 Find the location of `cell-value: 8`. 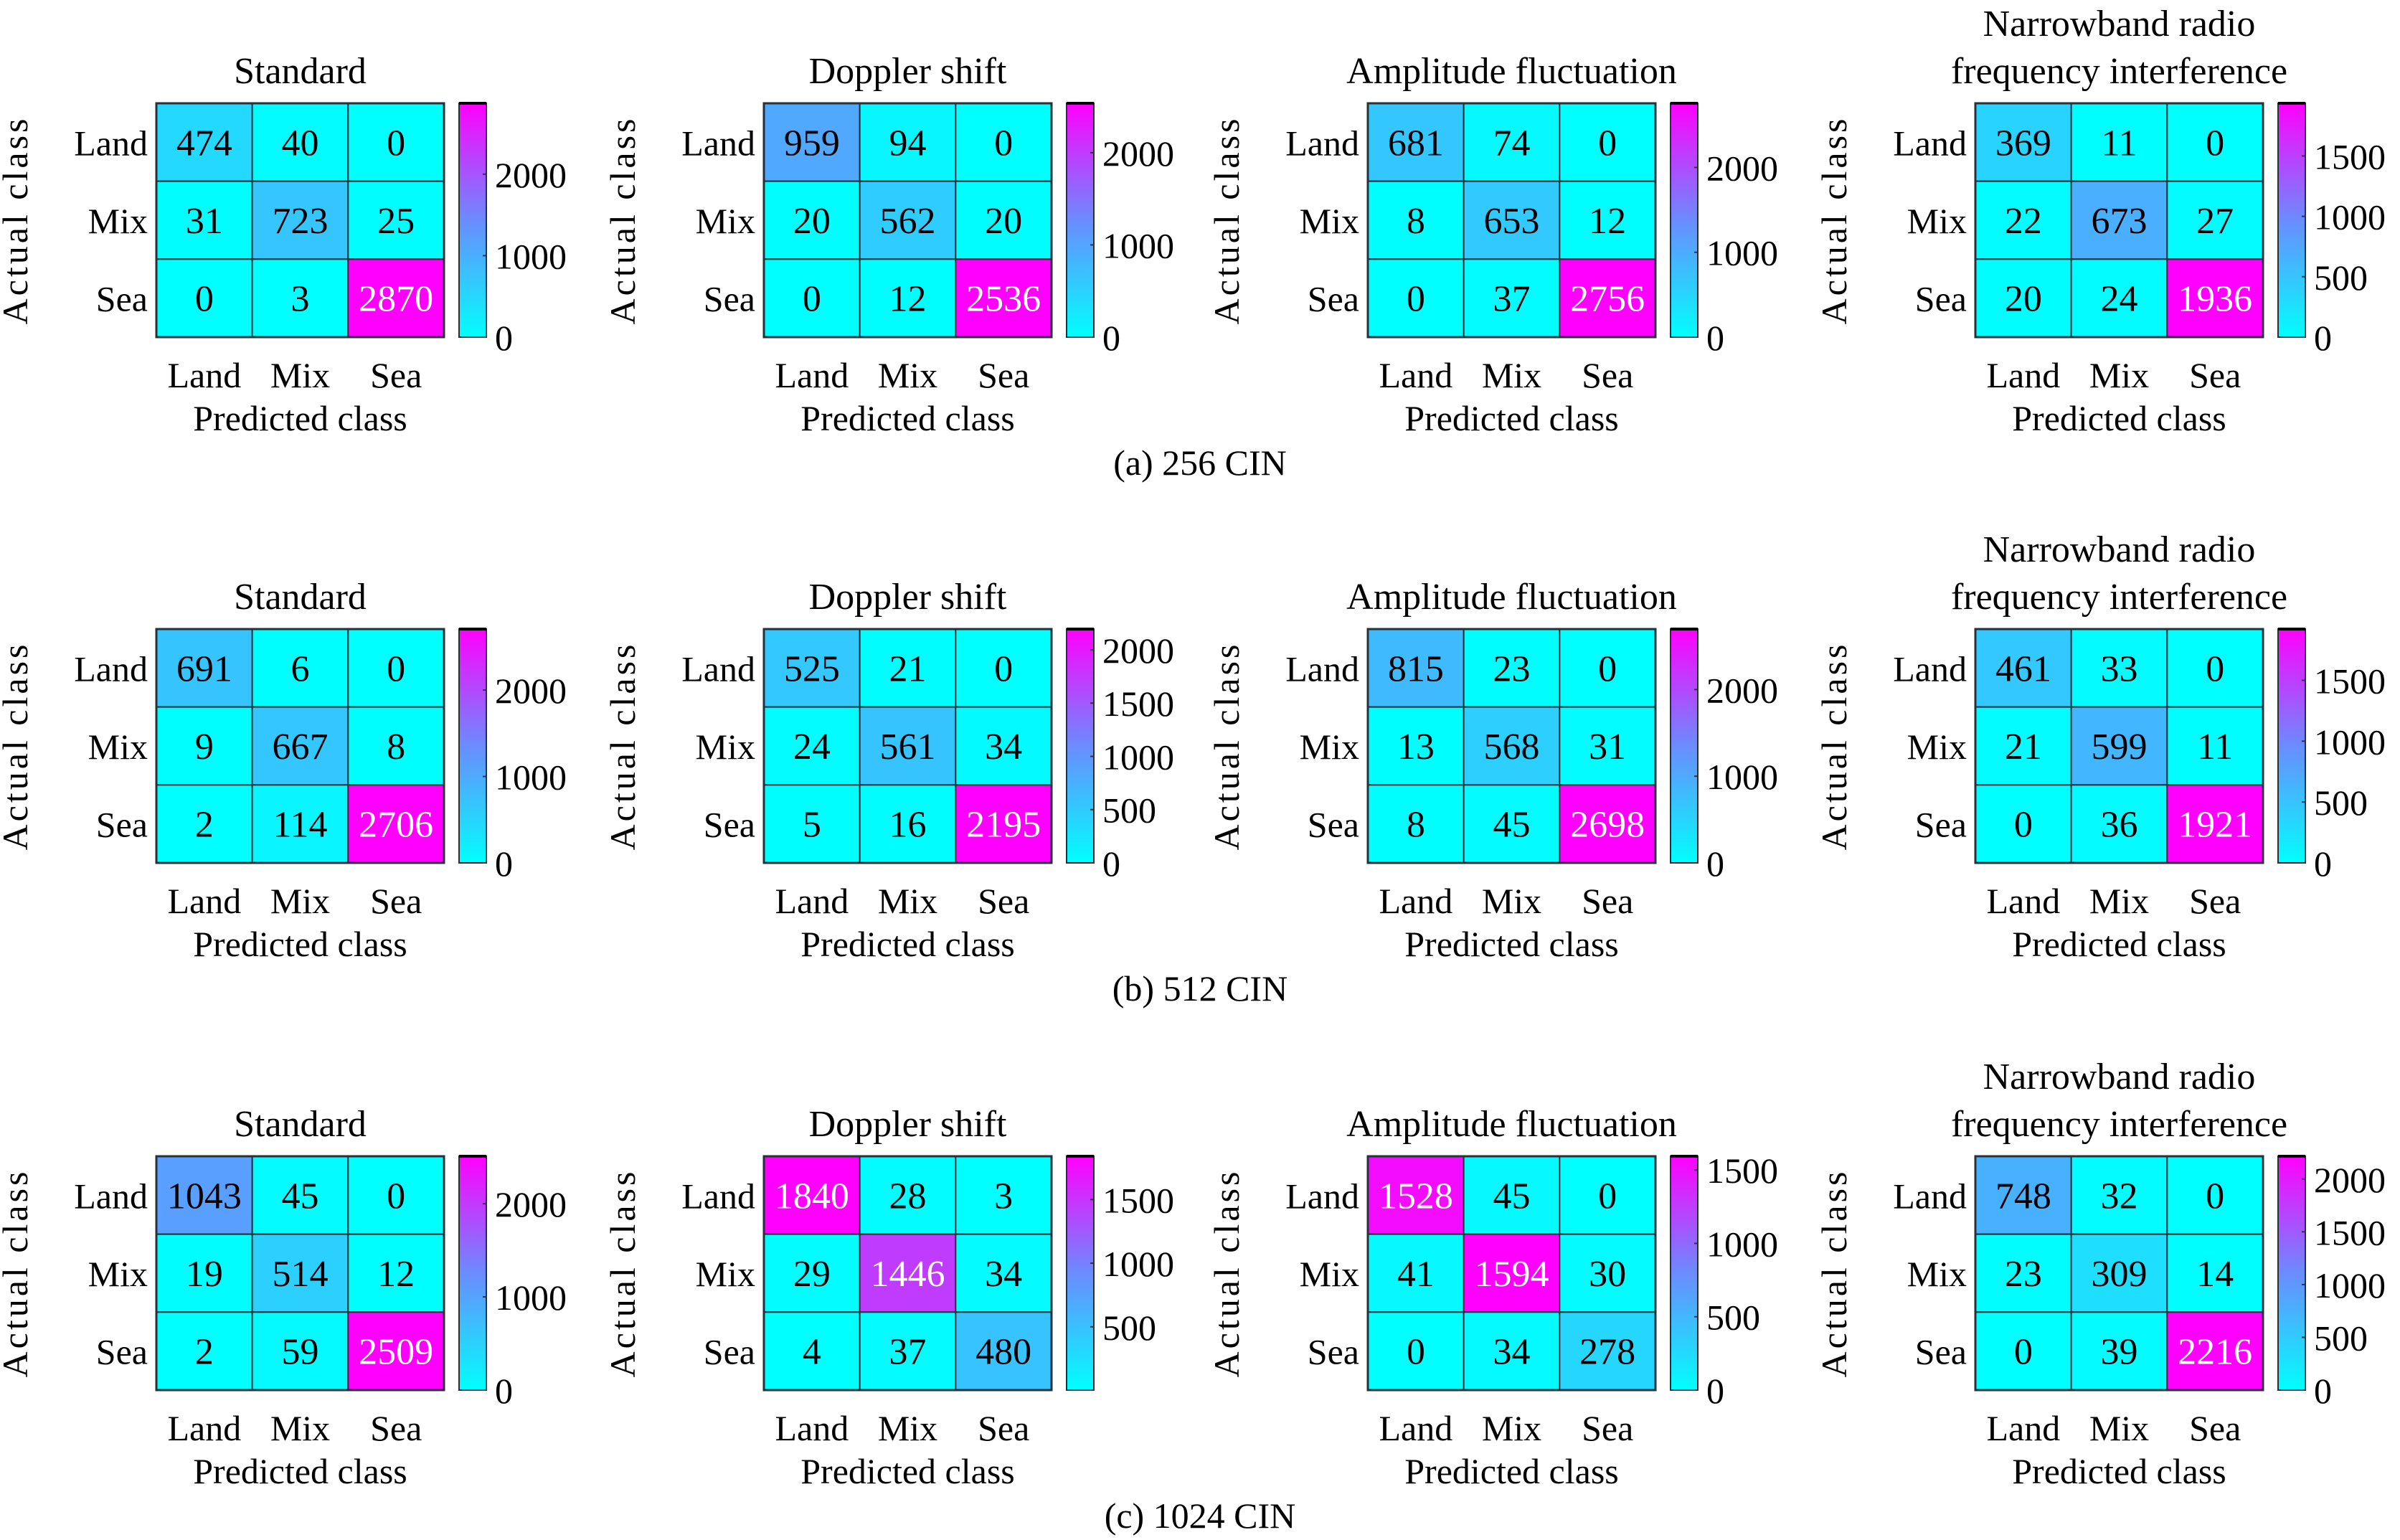

cell-value: 8 is located at coordinates (1416, 221).